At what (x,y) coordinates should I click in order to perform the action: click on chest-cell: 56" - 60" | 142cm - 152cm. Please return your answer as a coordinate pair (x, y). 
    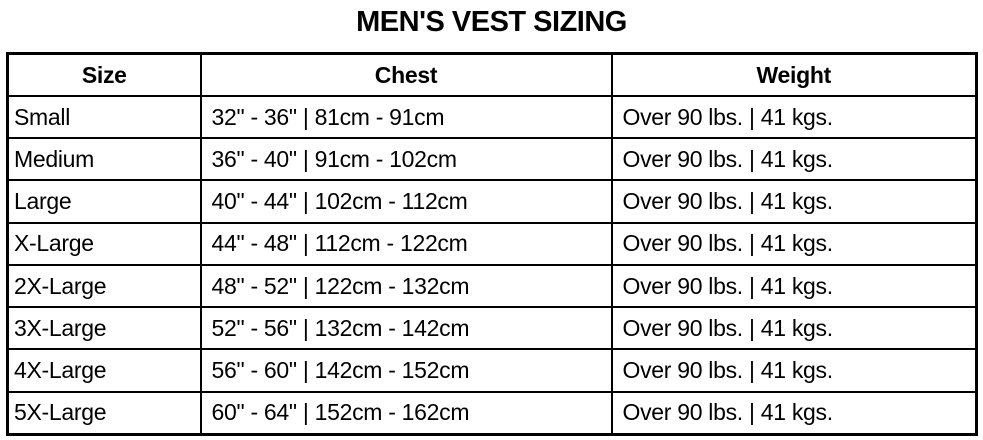
    Looking at the image, I should click on (406, 370).